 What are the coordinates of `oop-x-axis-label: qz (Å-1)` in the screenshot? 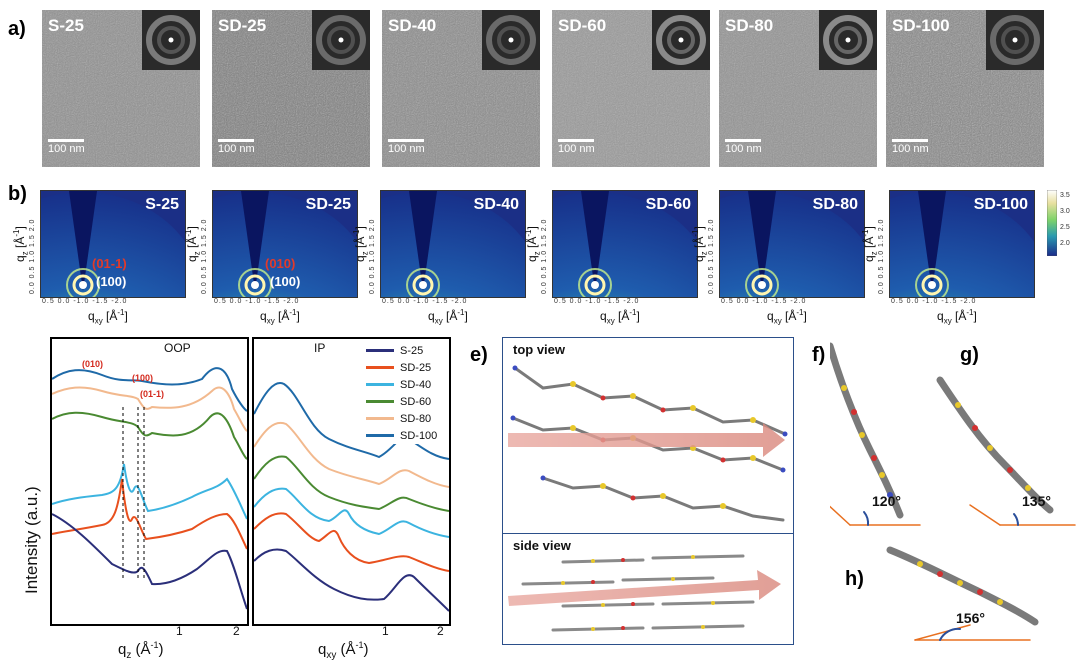 It's located at (141, 650).